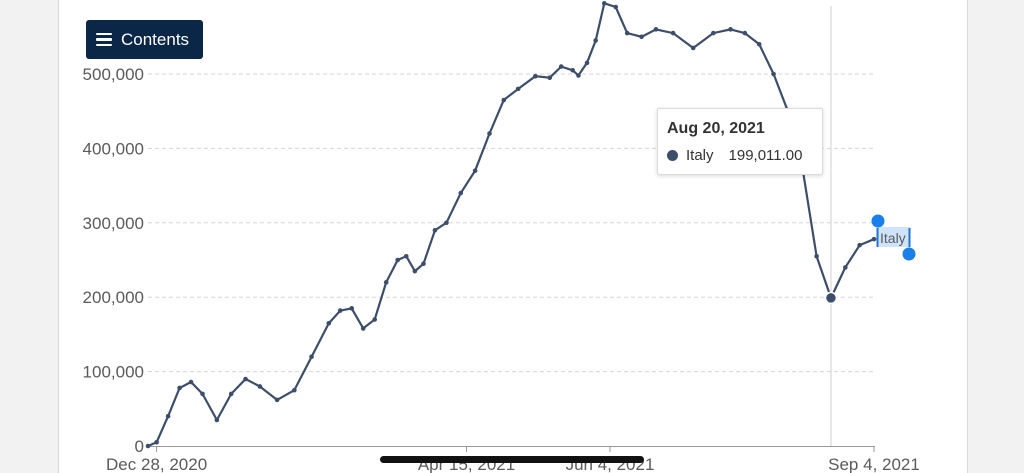  I want to click on selection-end-handle, so click(909, 254).